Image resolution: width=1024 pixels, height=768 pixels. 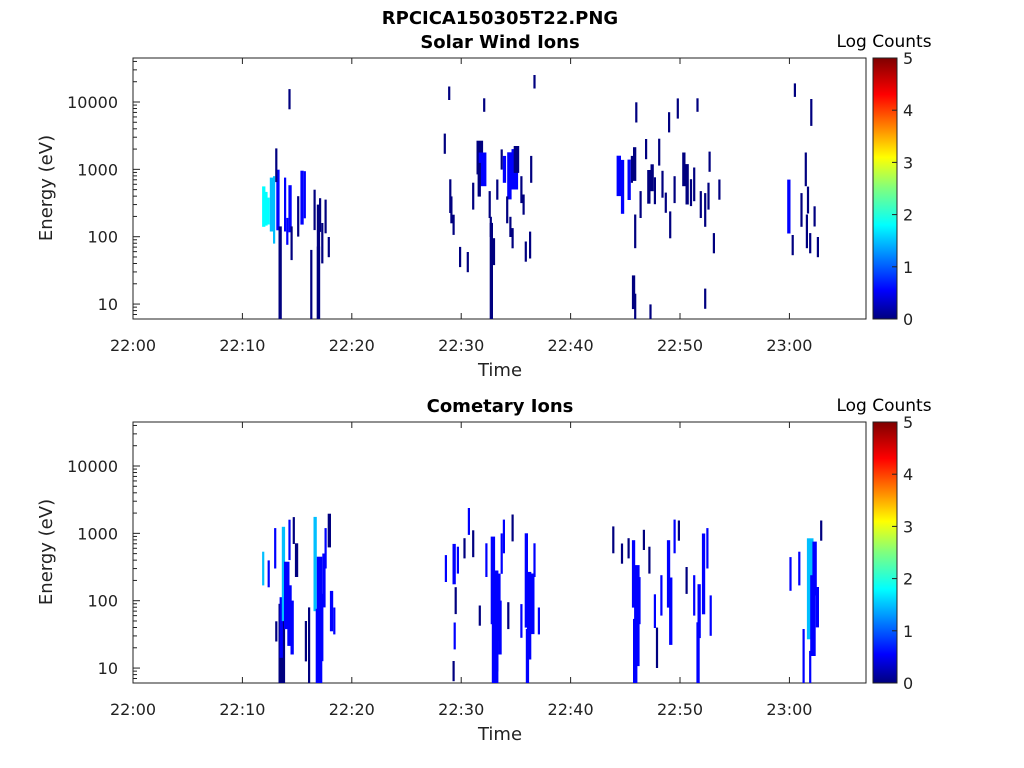 What do you see at coordinates (883, 42) in the screenshot?
I see `panel-1-colorbar-label: Log Counts` at bounding box center [883, 42].